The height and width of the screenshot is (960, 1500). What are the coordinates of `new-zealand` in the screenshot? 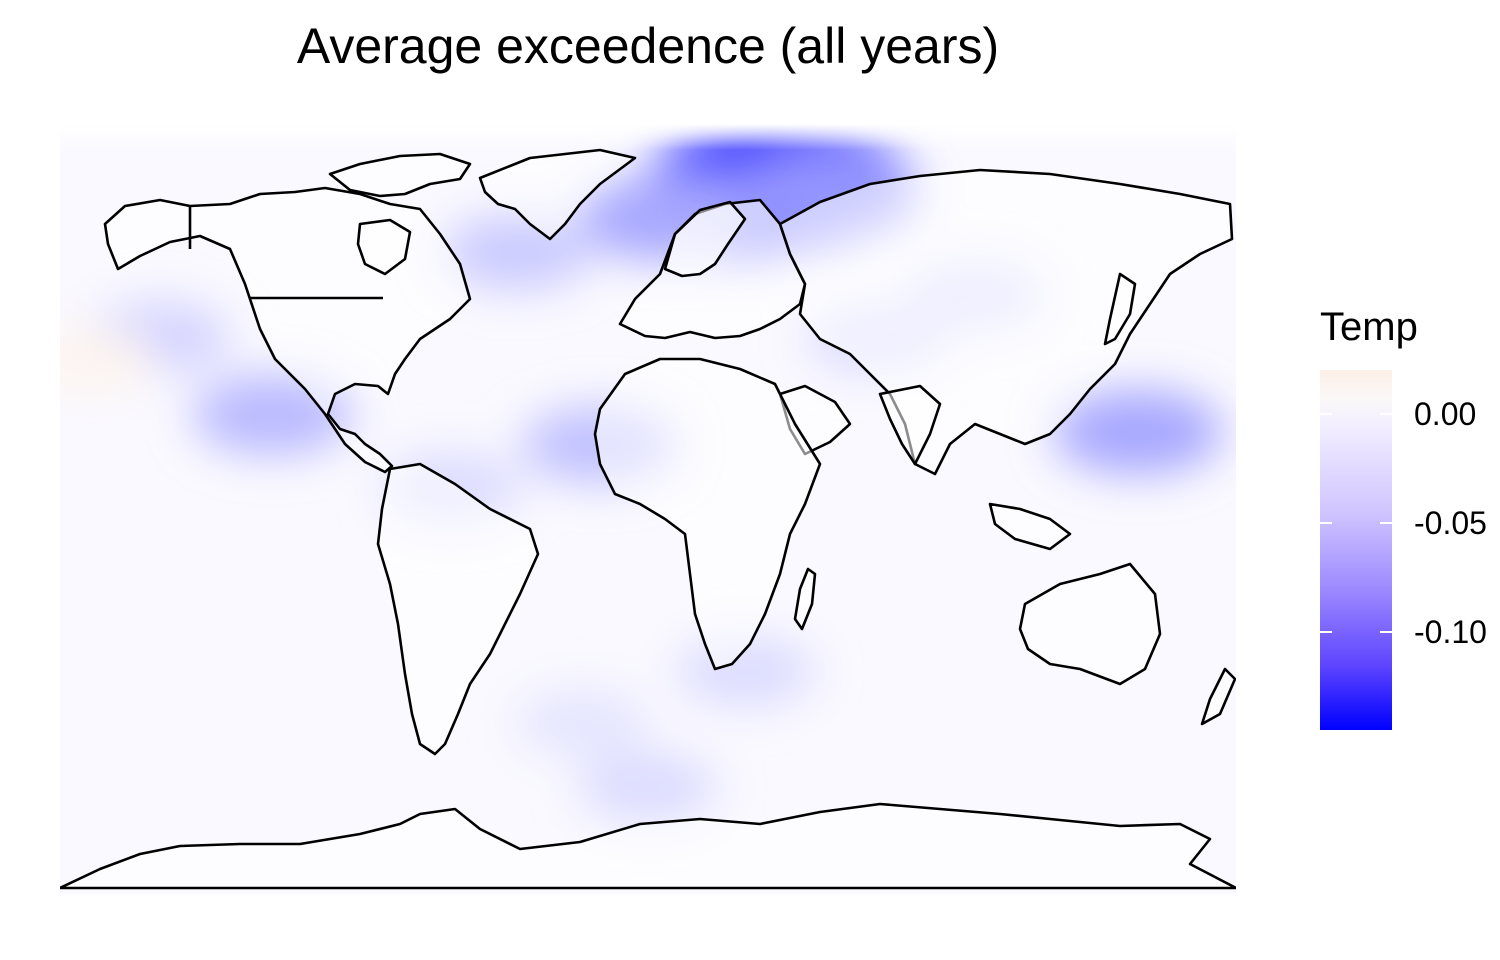 It's located at (1218, 696).